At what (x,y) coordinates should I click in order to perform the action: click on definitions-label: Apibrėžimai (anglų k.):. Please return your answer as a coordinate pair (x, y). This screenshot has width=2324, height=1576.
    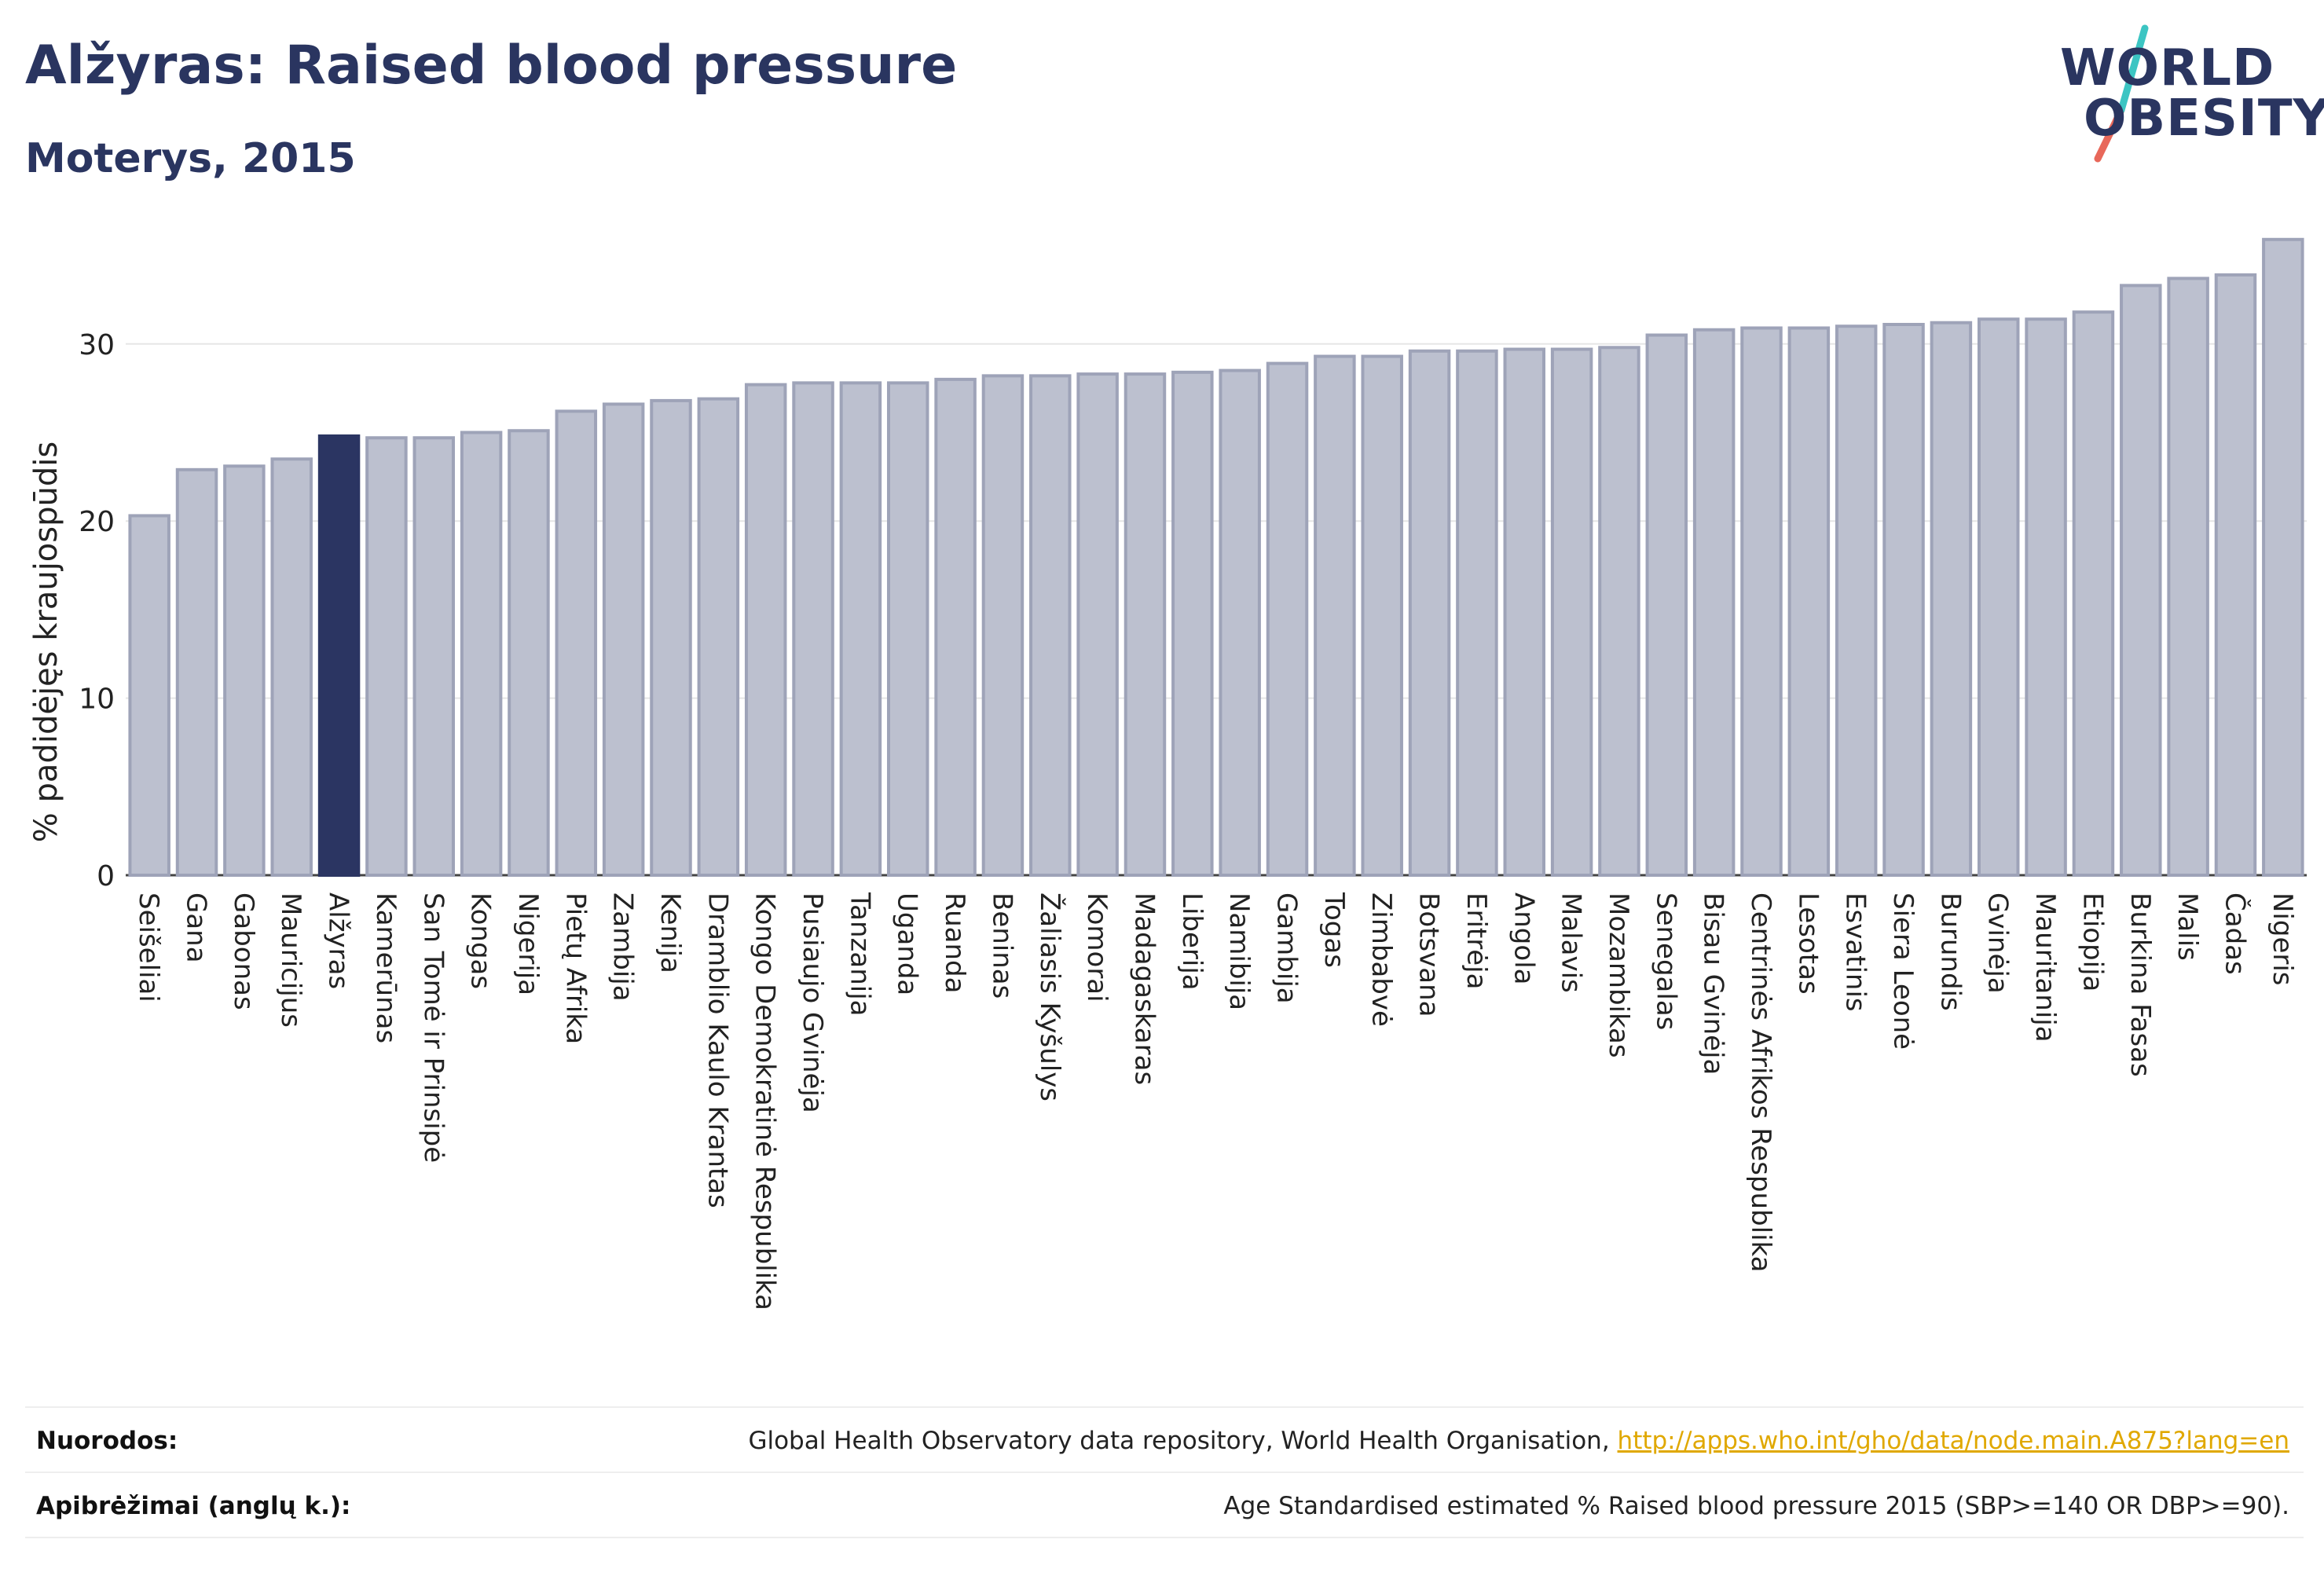
    Looking at the image, I should click on (193, 1506).